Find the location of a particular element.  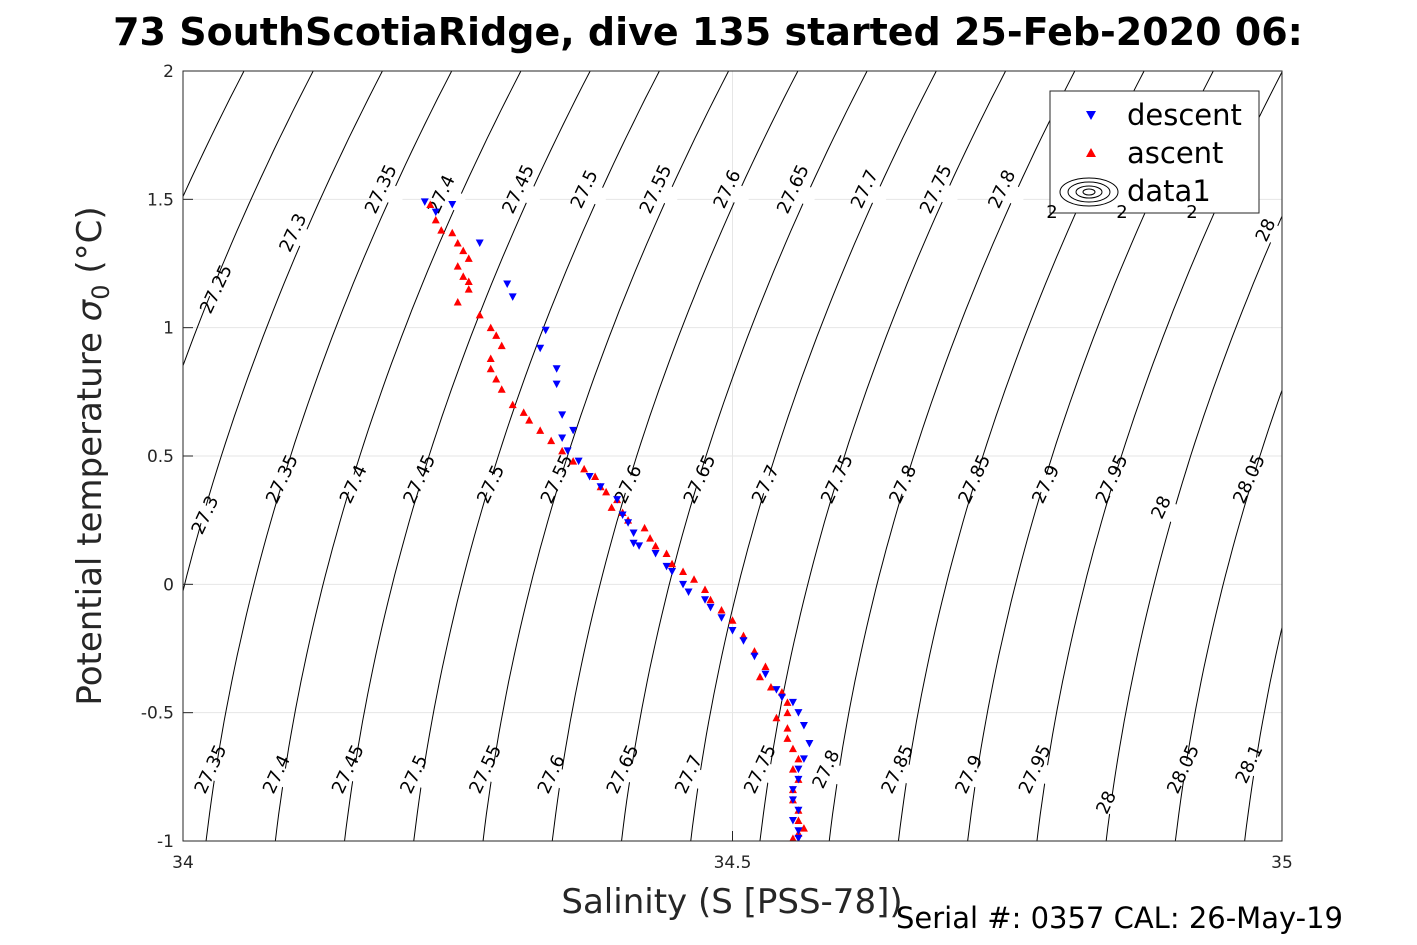

x-tick-label: 34 is located at coordinates (183, 863).